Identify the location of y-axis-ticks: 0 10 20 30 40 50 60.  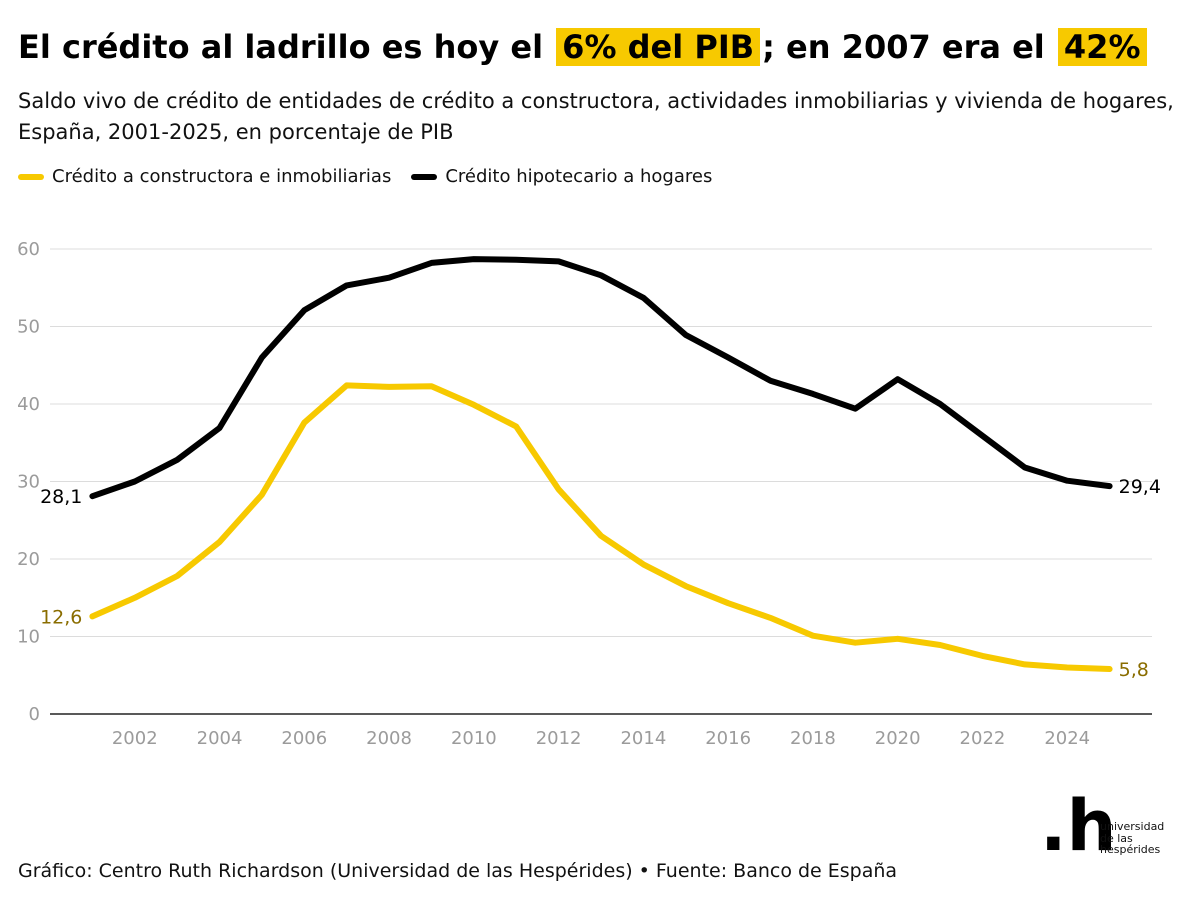
(28, 482).